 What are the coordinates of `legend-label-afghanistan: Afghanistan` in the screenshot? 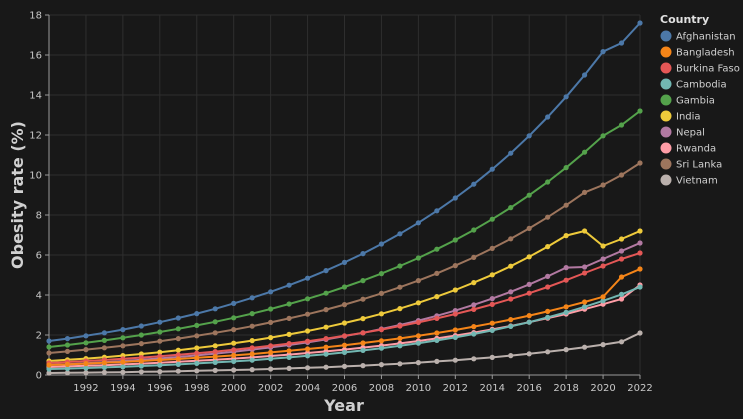 It's located at (706, 37).